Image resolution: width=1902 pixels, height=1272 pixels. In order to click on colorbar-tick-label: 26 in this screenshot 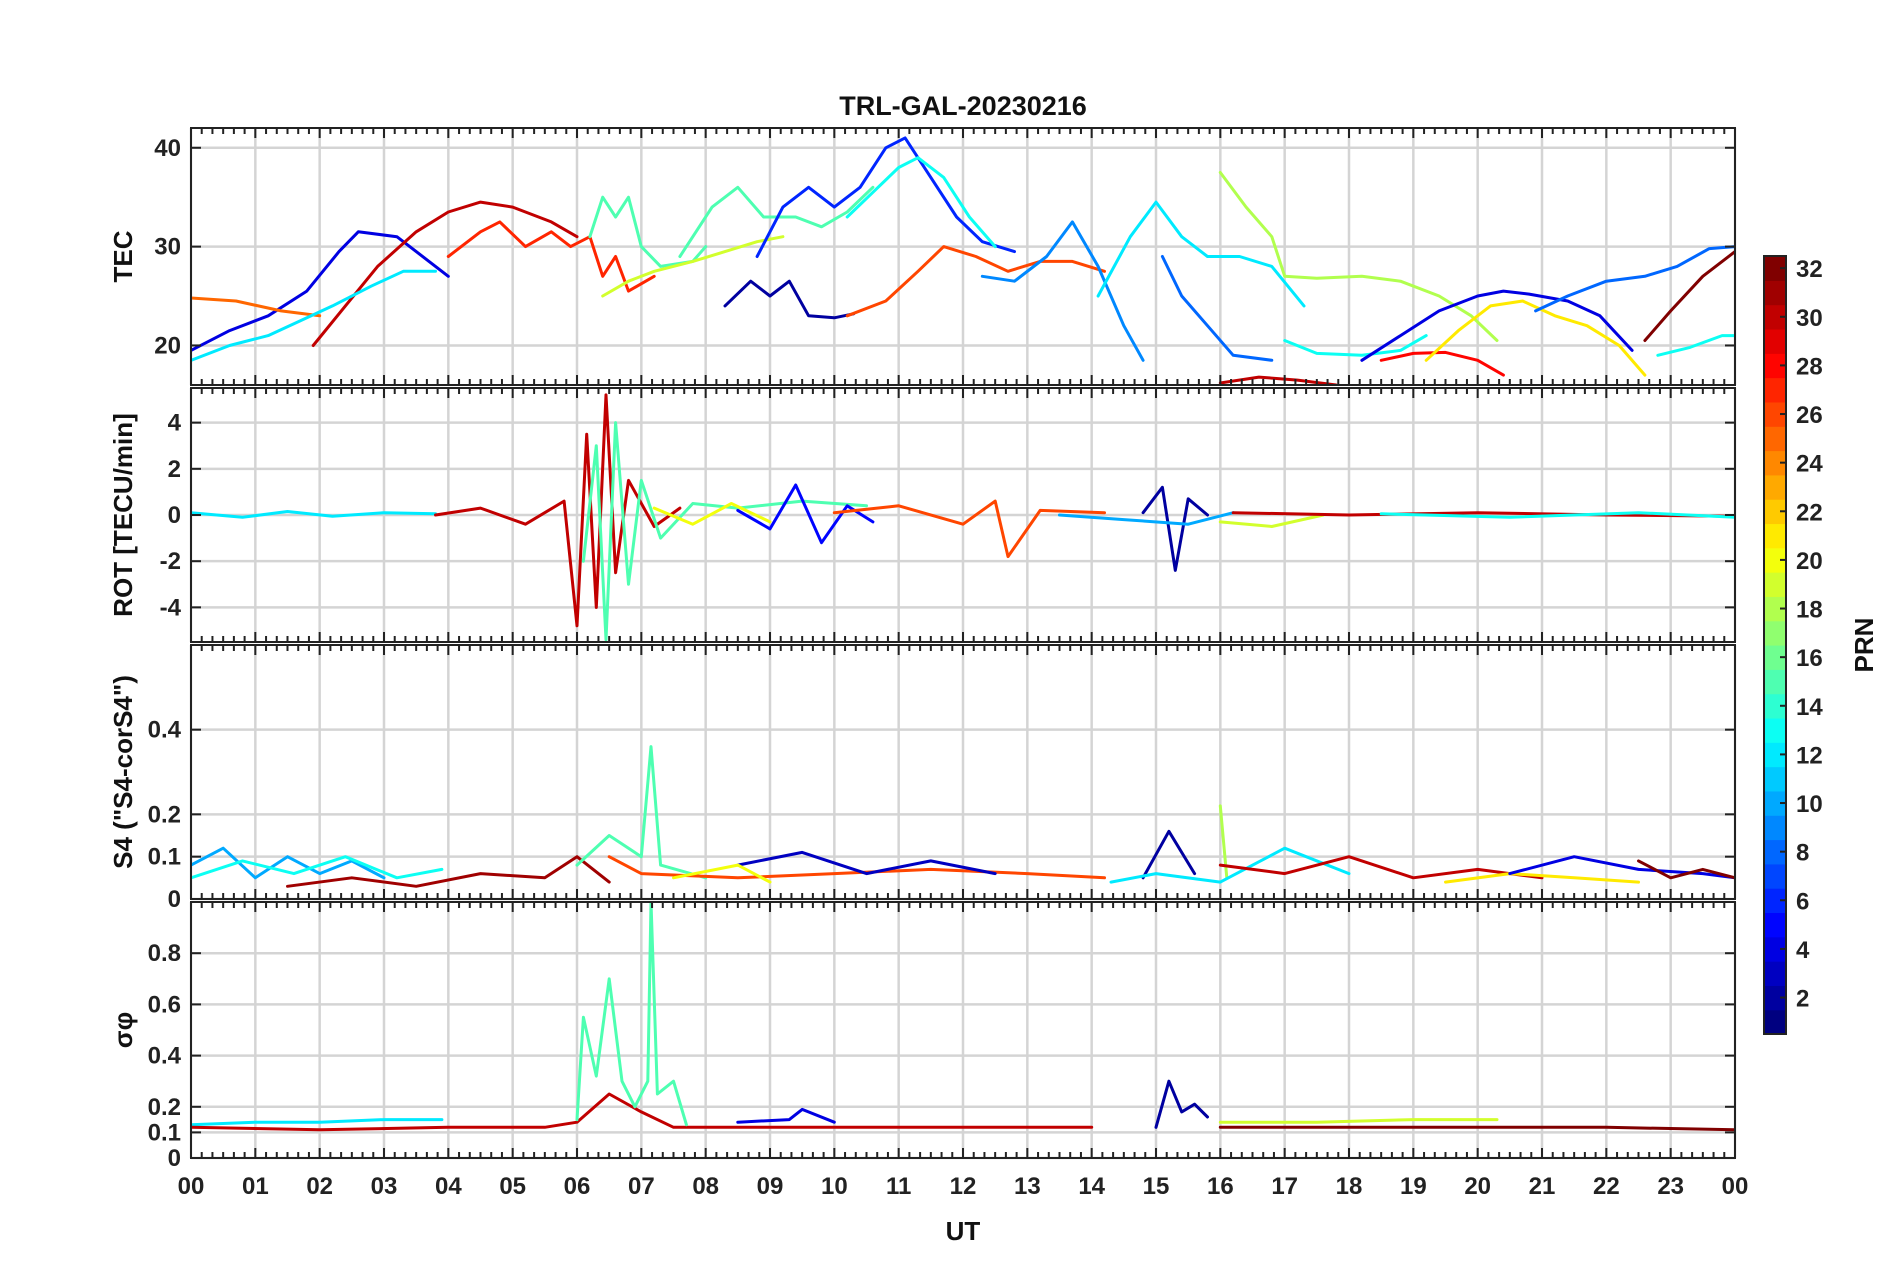, I will do `click(1809, 415)`.